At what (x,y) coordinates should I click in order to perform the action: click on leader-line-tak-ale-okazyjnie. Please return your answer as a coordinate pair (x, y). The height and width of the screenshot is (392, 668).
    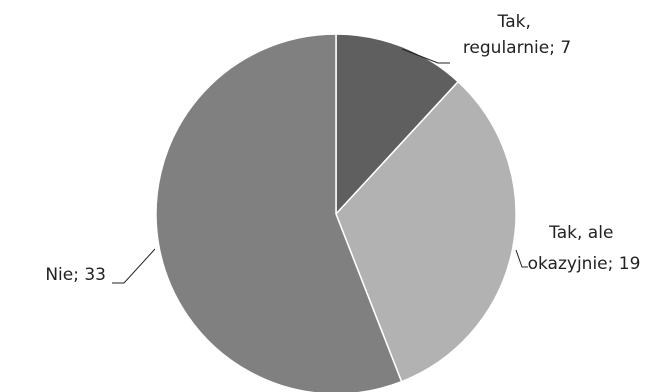
    Looking at the image, I should click on (521, 258).